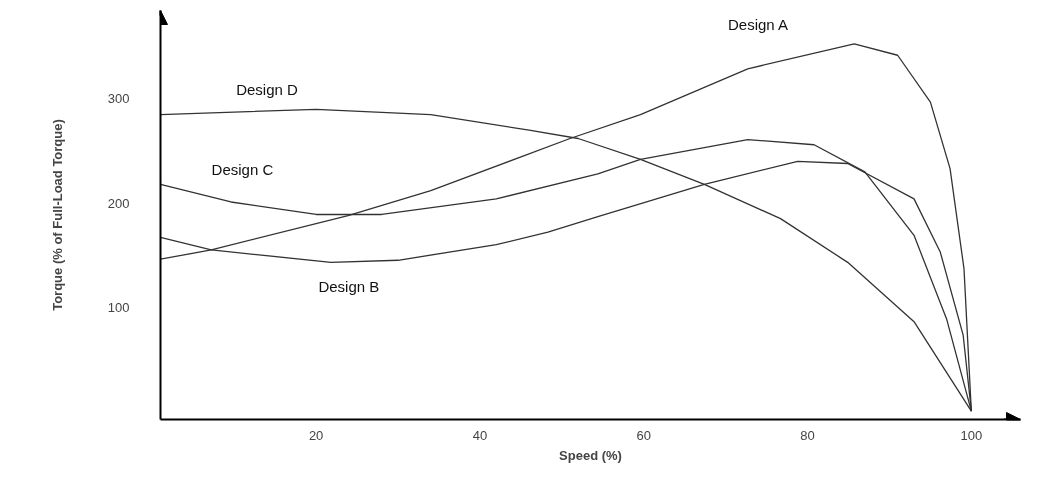 The width and height of the screenshot is (1042, 491). I want to click on y-tick-label: 200, so click(118, 203).